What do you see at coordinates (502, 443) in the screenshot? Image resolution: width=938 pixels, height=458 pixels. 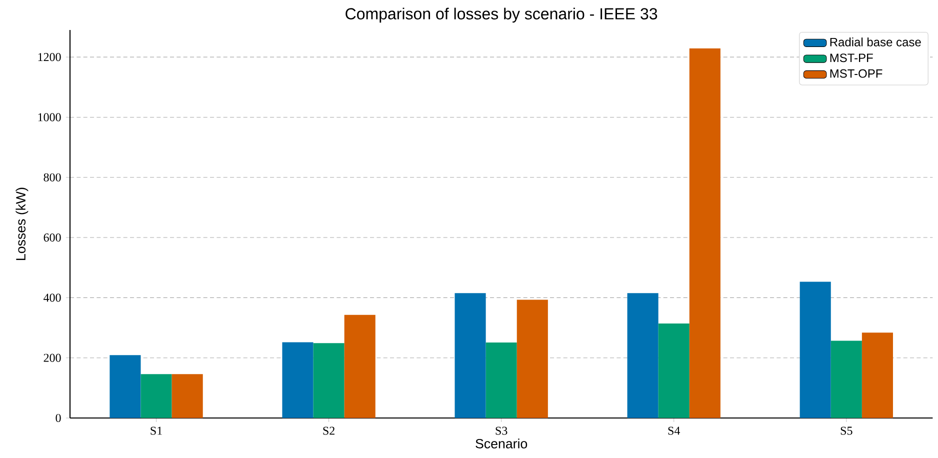 I see `x-axis-title: Scenario` at bounding box center [502, 443].